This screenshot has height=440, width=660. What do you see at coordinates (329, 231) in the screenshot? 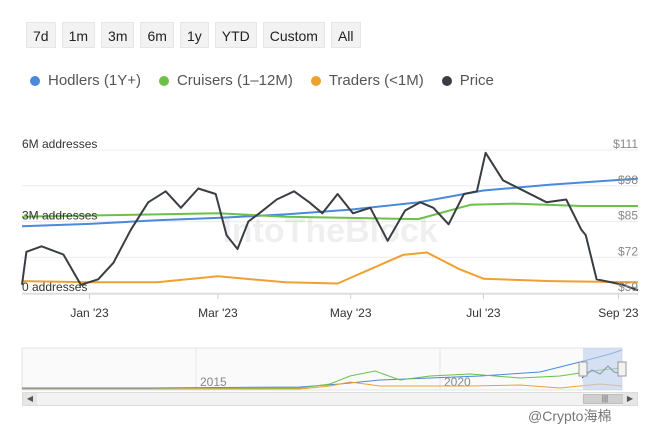
I see `brand-watermark: IntoTheBlock` at bounding box center [329, 231].